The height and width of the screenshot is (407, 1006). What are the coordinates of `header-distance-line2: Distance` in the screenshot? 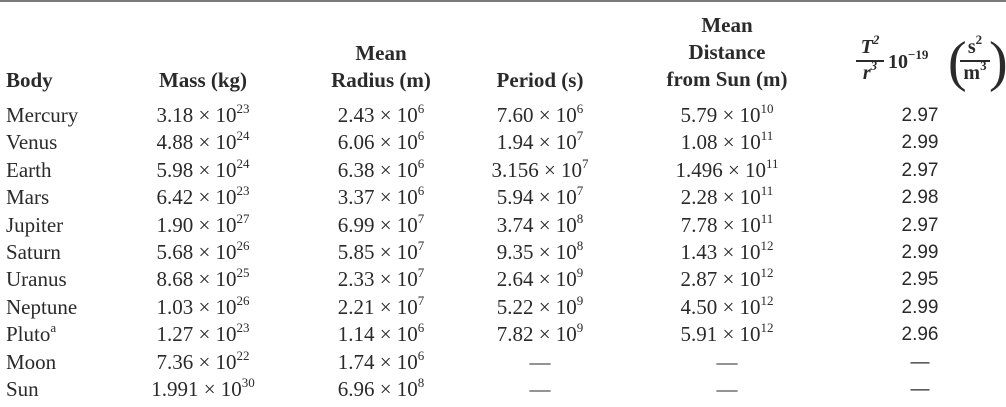 It's located at (727, 52).